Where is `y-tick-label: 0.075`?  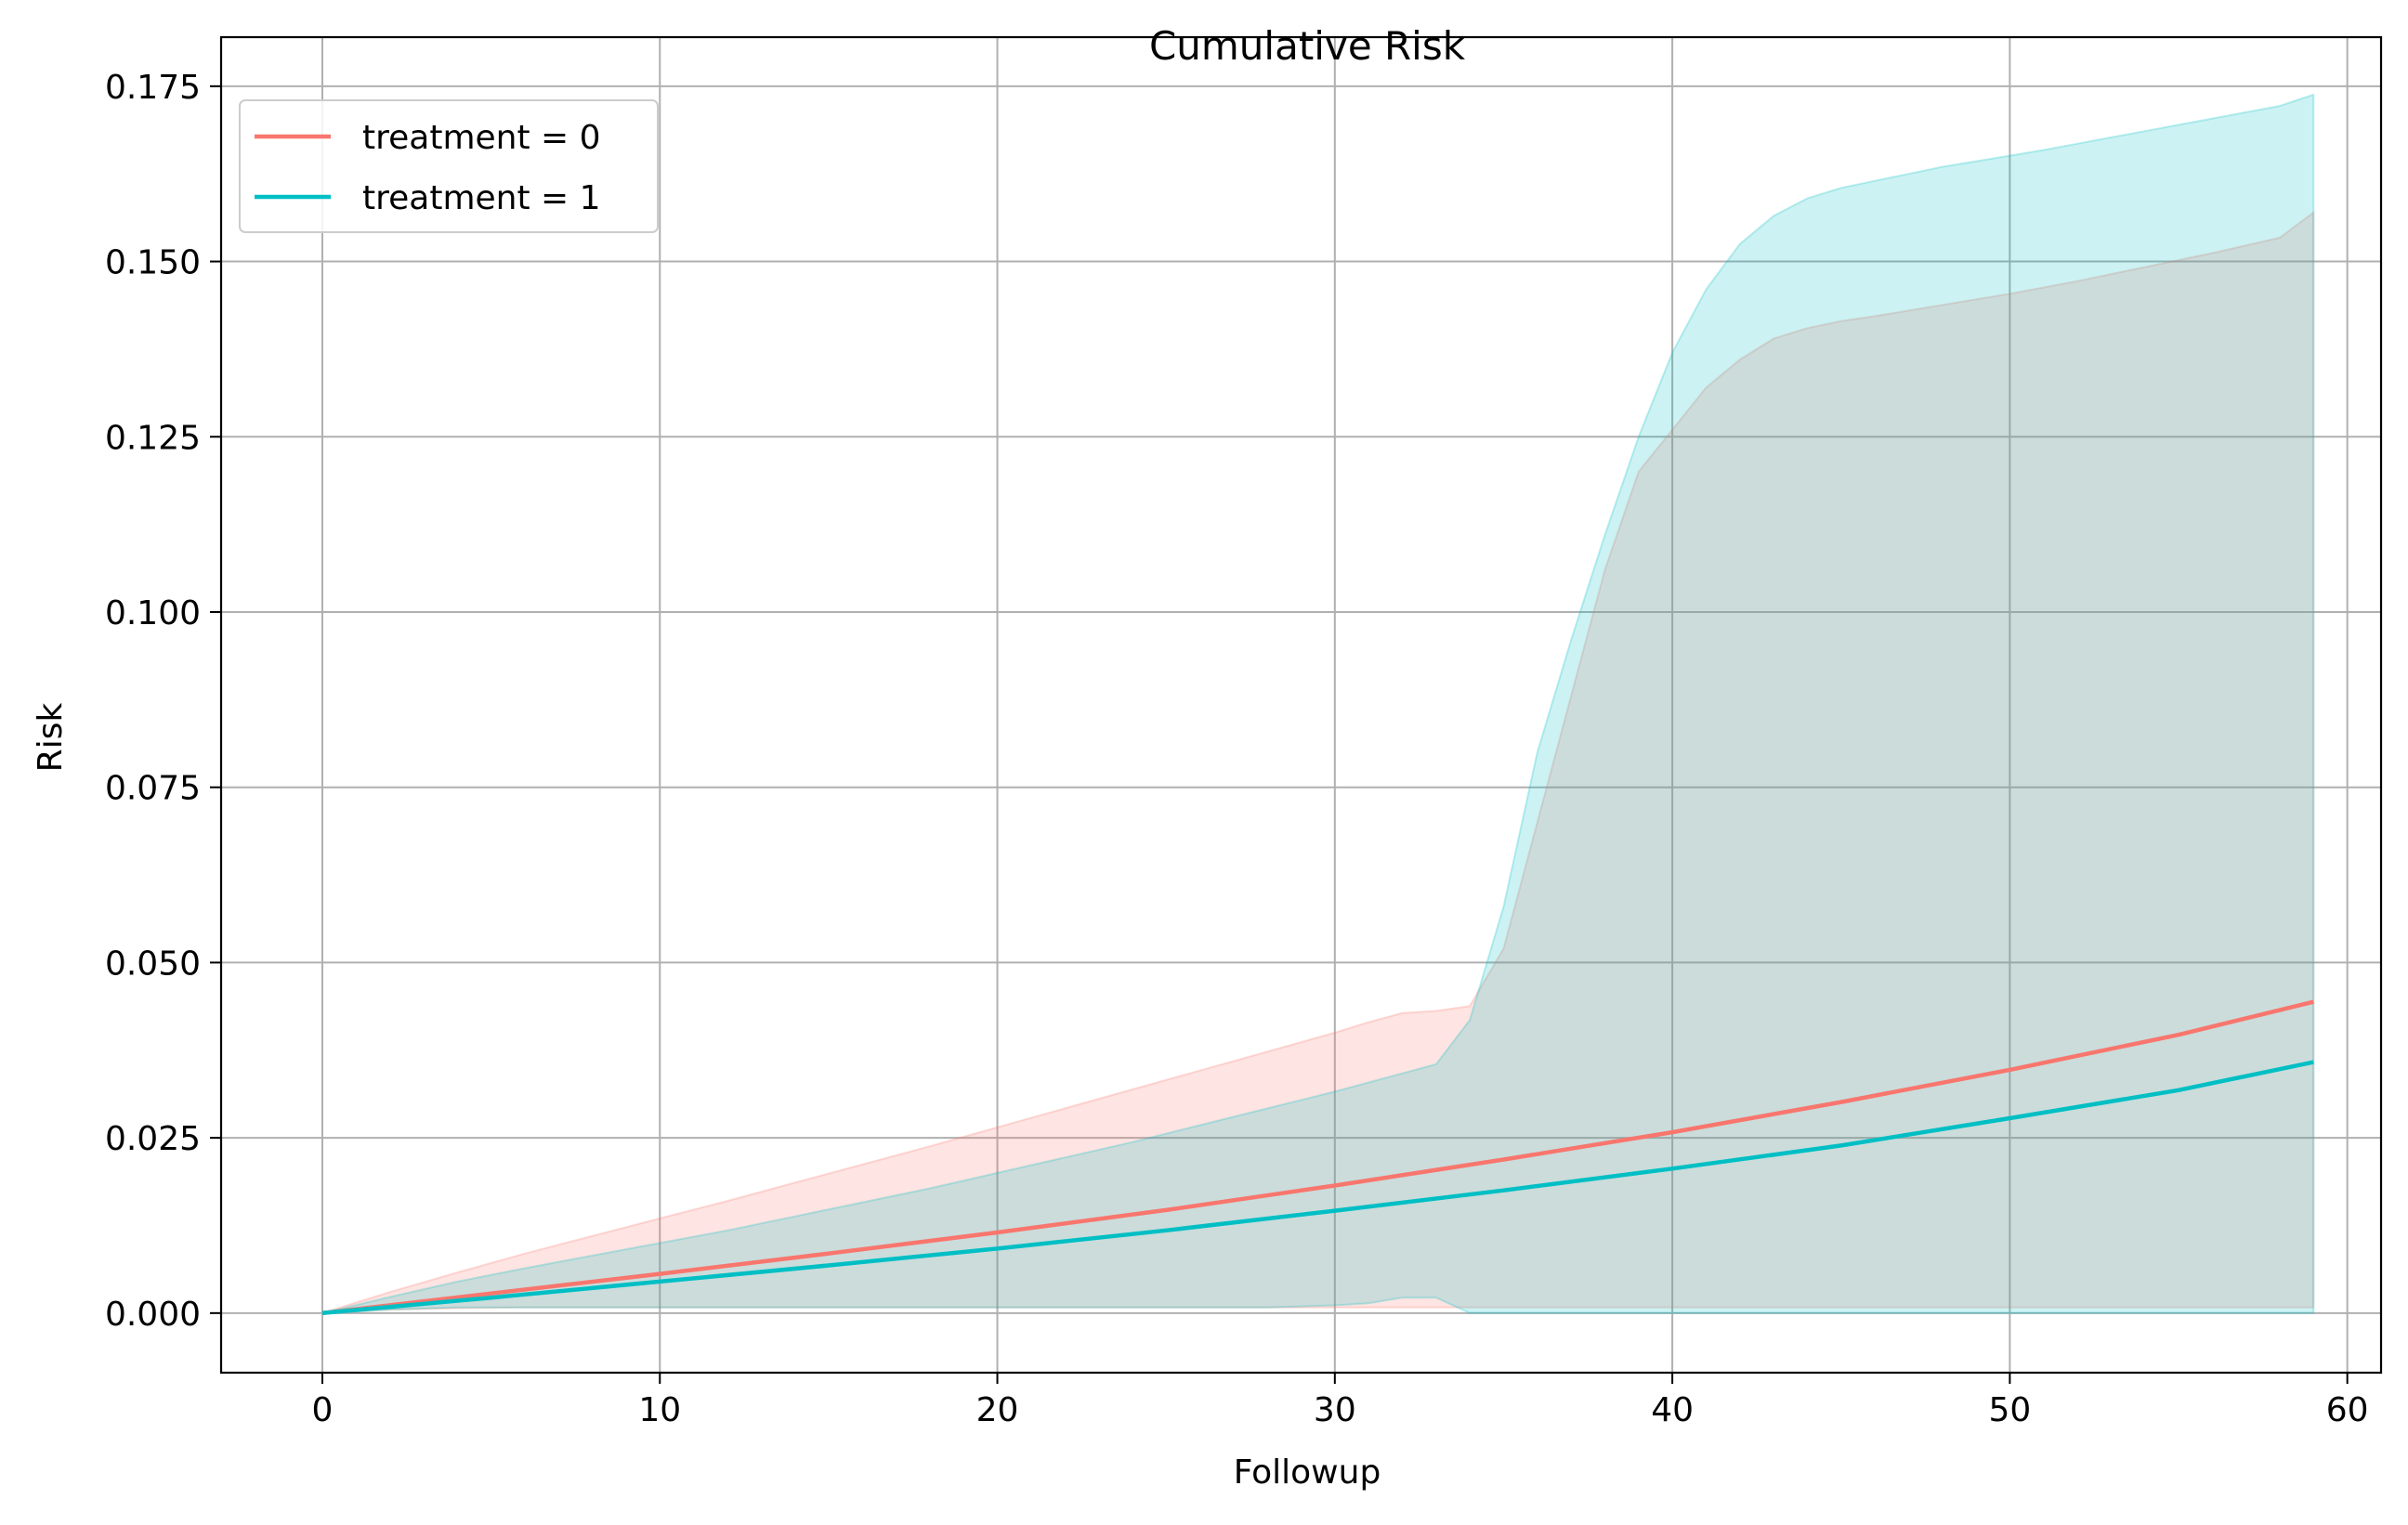 y-tick-label: 0.075 is located at coordinates (153, 789).